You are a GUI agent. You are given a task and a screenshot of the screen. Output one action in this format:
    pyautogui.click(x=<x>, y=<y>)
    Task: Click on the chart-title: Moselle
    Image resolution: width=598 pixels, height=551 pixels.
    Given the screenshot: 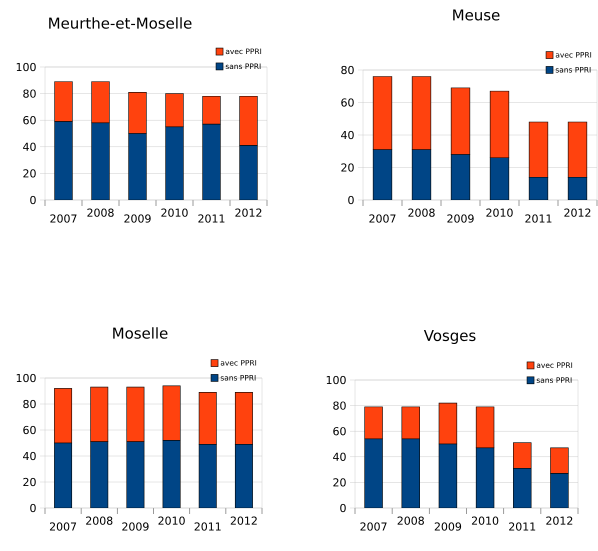 What is the action you would take?
    pyautogui.click(x=140, y=333)
    